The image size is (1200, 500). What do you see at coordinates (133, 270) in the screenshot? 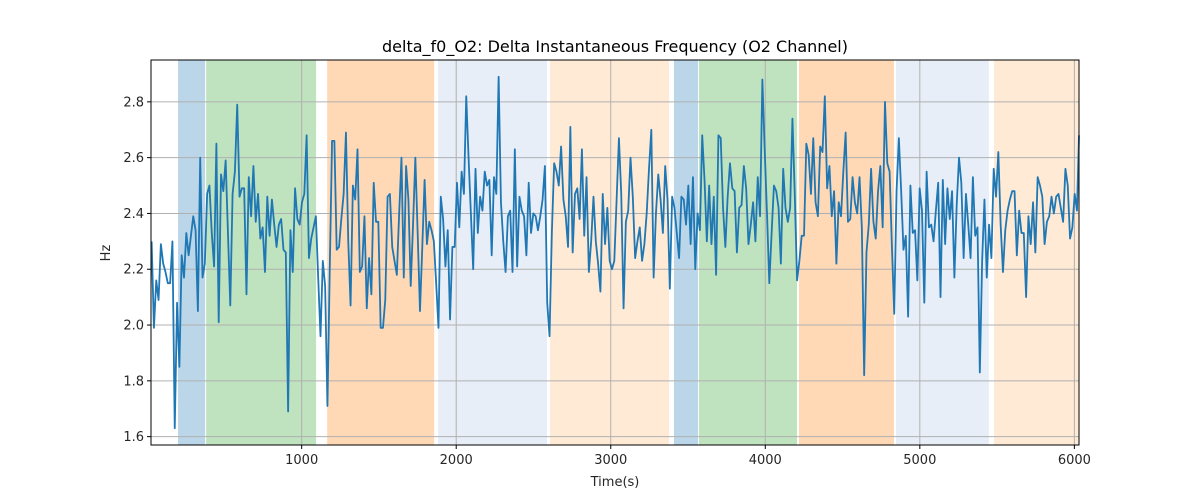
I see `y-tick-label: 2.2` at bounding box center [133, 270].